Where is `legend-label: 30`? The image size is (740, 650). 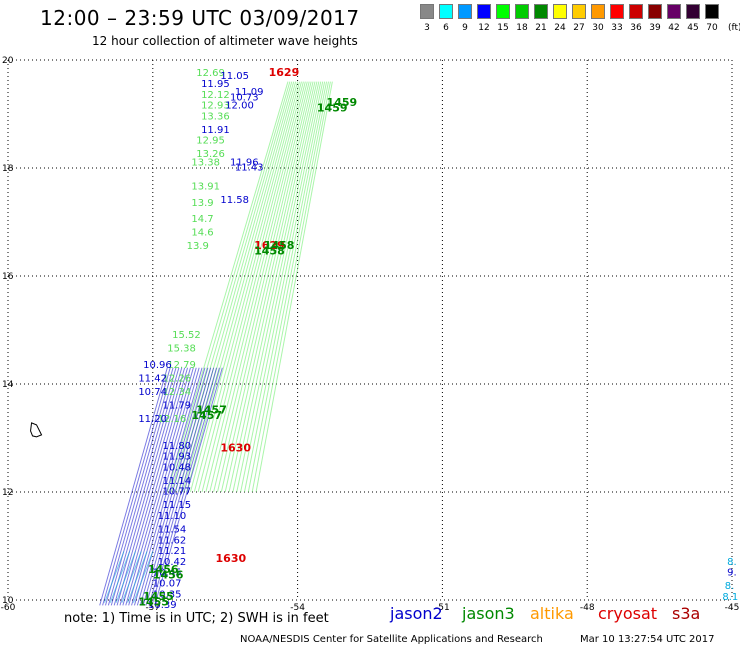 legend-label: 30 is located at coordinates (598, 28).